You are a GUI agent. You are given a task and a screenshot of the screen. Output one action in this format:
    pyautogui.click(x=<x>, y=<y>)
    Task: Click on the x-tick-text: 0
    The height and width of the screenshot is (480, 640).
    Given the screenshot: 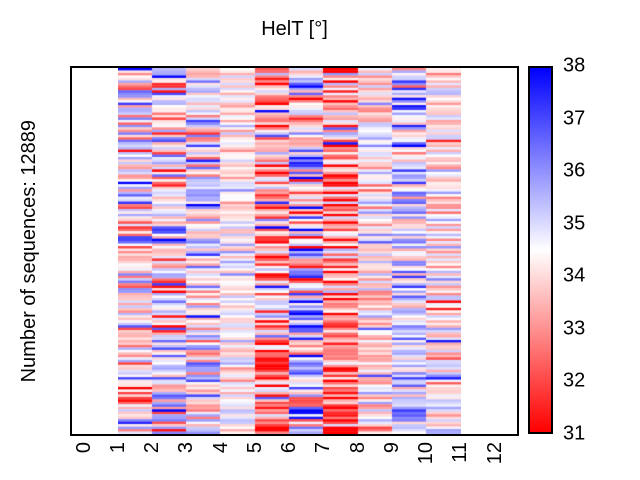 What is the action you would take?
    pyautogui.click(x=83, y=448)
    